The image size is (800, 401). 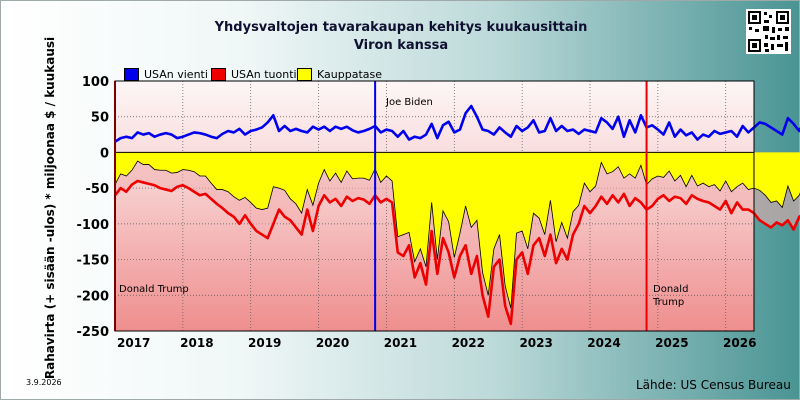 I want to click on x-tick-label: 2024, so click(x=603, y=343).